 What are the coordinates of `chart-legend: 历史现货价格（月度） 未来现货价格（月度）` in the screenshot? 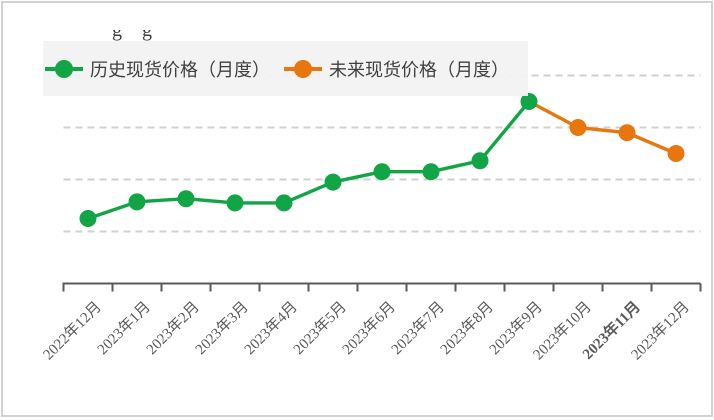 It's located at (285, 68).